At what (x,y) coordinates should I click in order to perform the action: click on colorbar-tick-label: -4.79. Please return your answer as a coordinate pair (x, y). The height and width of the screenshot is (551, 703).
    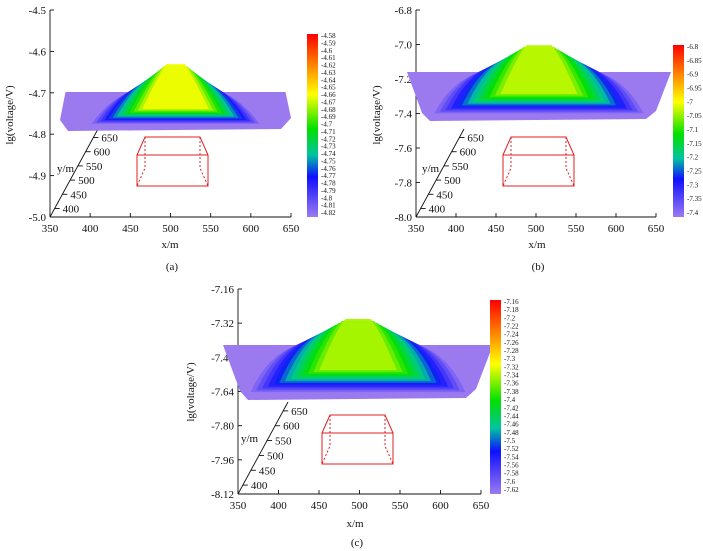
    Looking at the image, I should click on (328, 191).